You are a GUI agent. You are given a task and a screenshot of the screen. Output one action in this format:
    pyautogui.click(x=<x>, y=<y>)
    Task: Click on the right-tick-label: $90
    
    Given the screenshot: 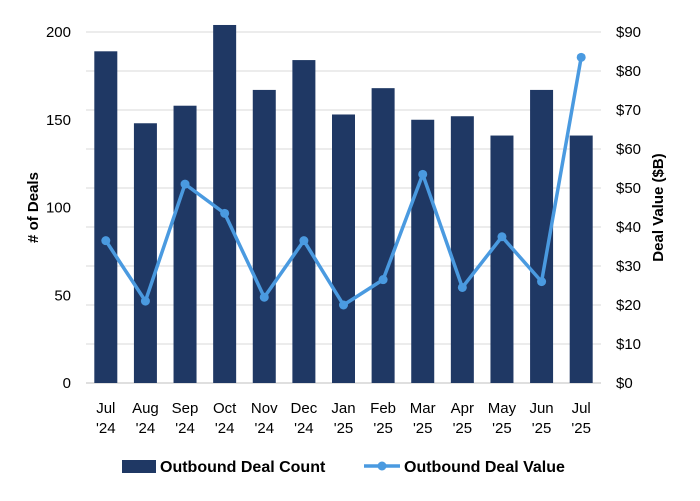 What is the action you would take?
    pyautogui.click(x=628, y=32)
    